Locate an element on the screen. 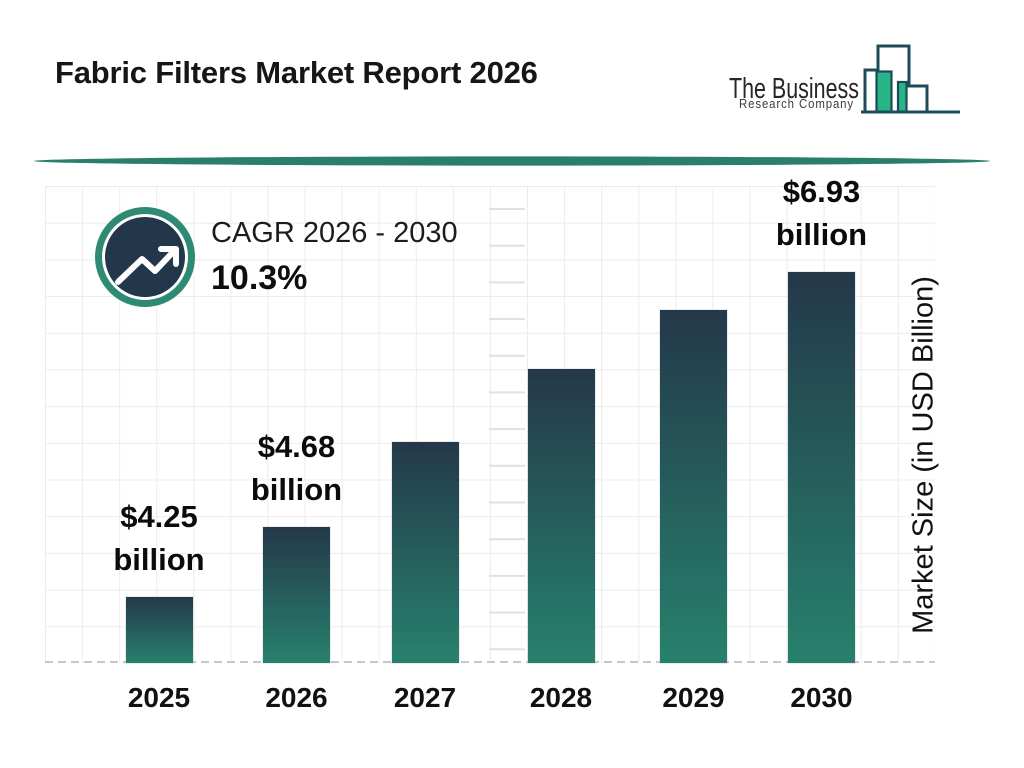 The height and width of the screenshot is (768, 1024). x-tick-2030: 2030 is located at coordinates (821, 697).